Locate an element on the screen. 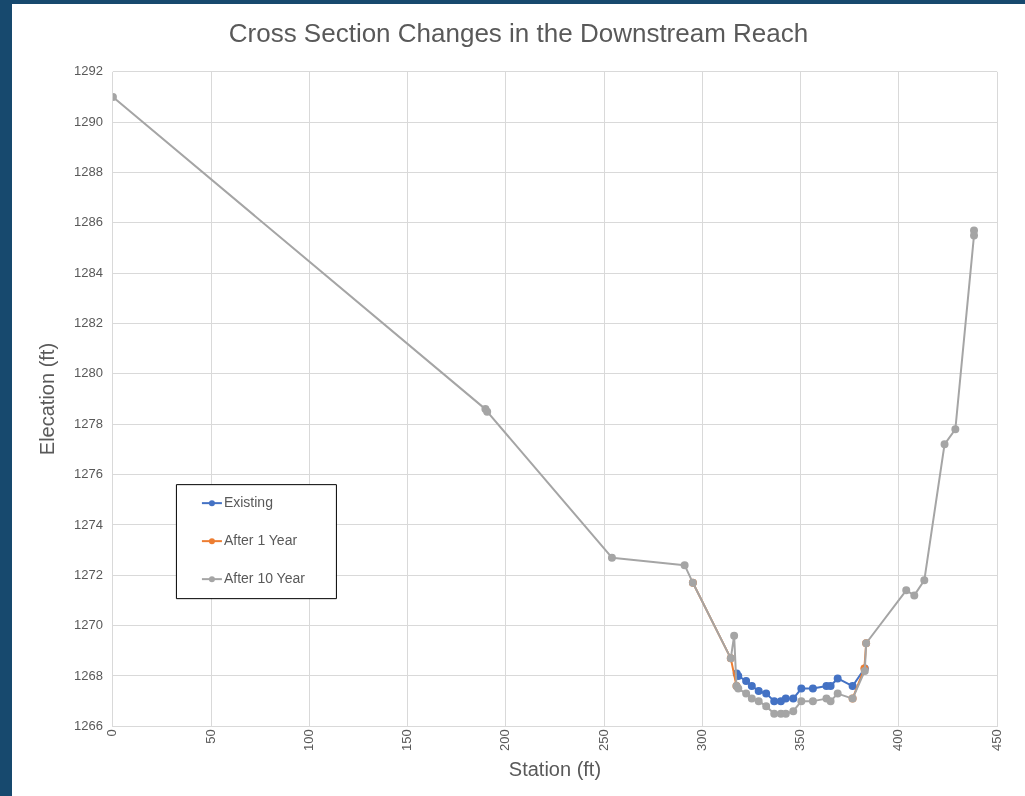 The height and width of the screenshot is (796, 1025). x-tick-label: 200 is located at coordinates (505, 740).